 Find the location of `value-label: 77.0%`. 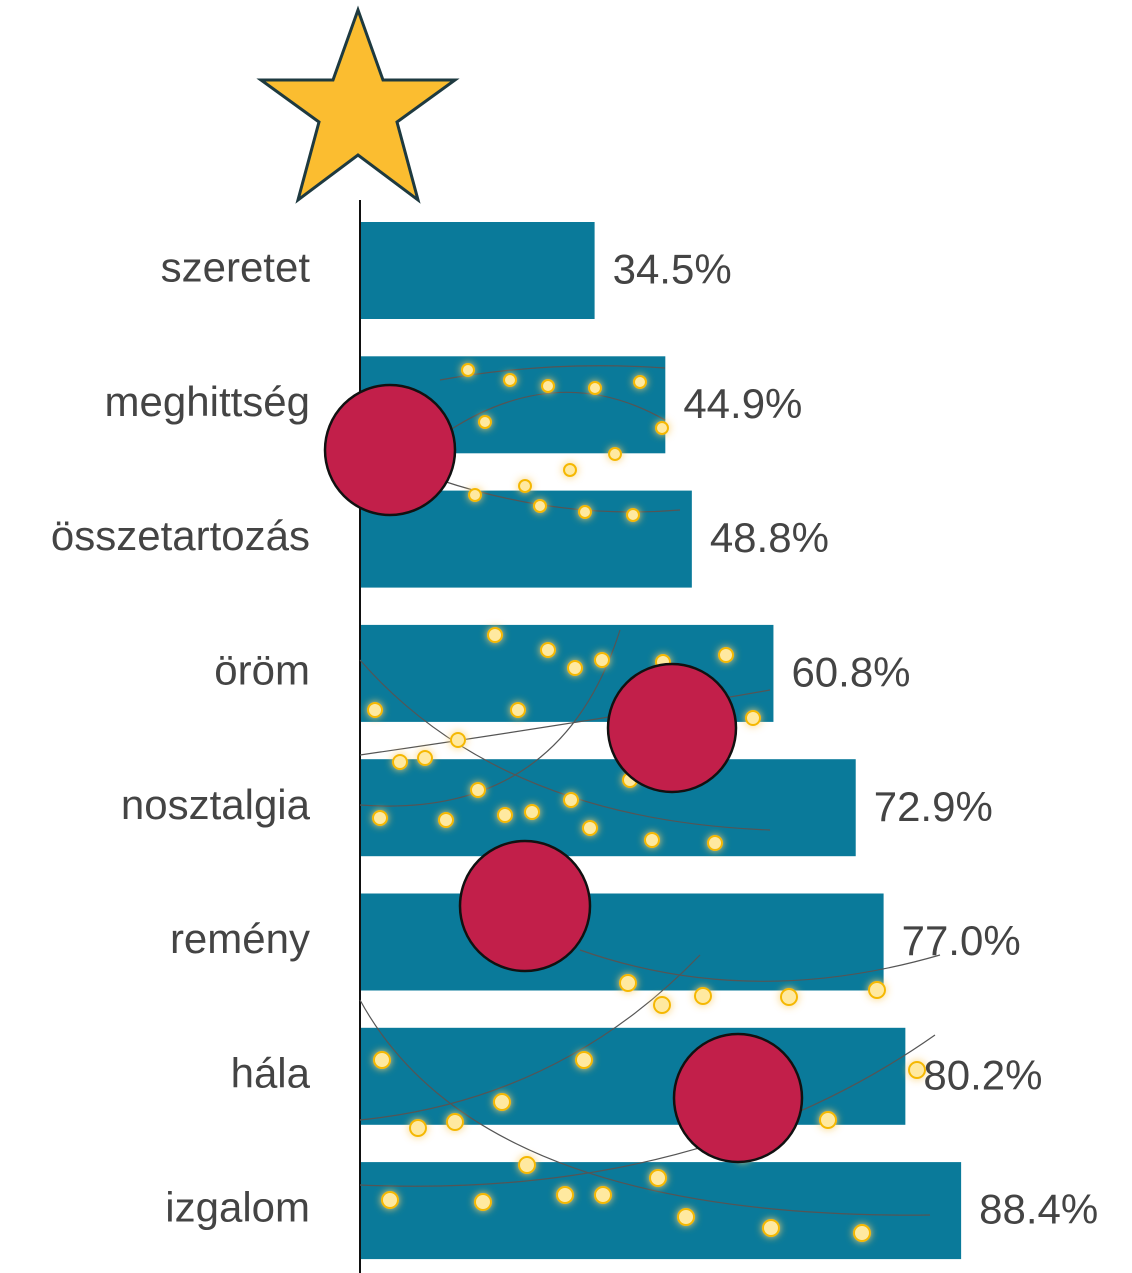

value-label: 77.0% is located at coordinates (961, 940).